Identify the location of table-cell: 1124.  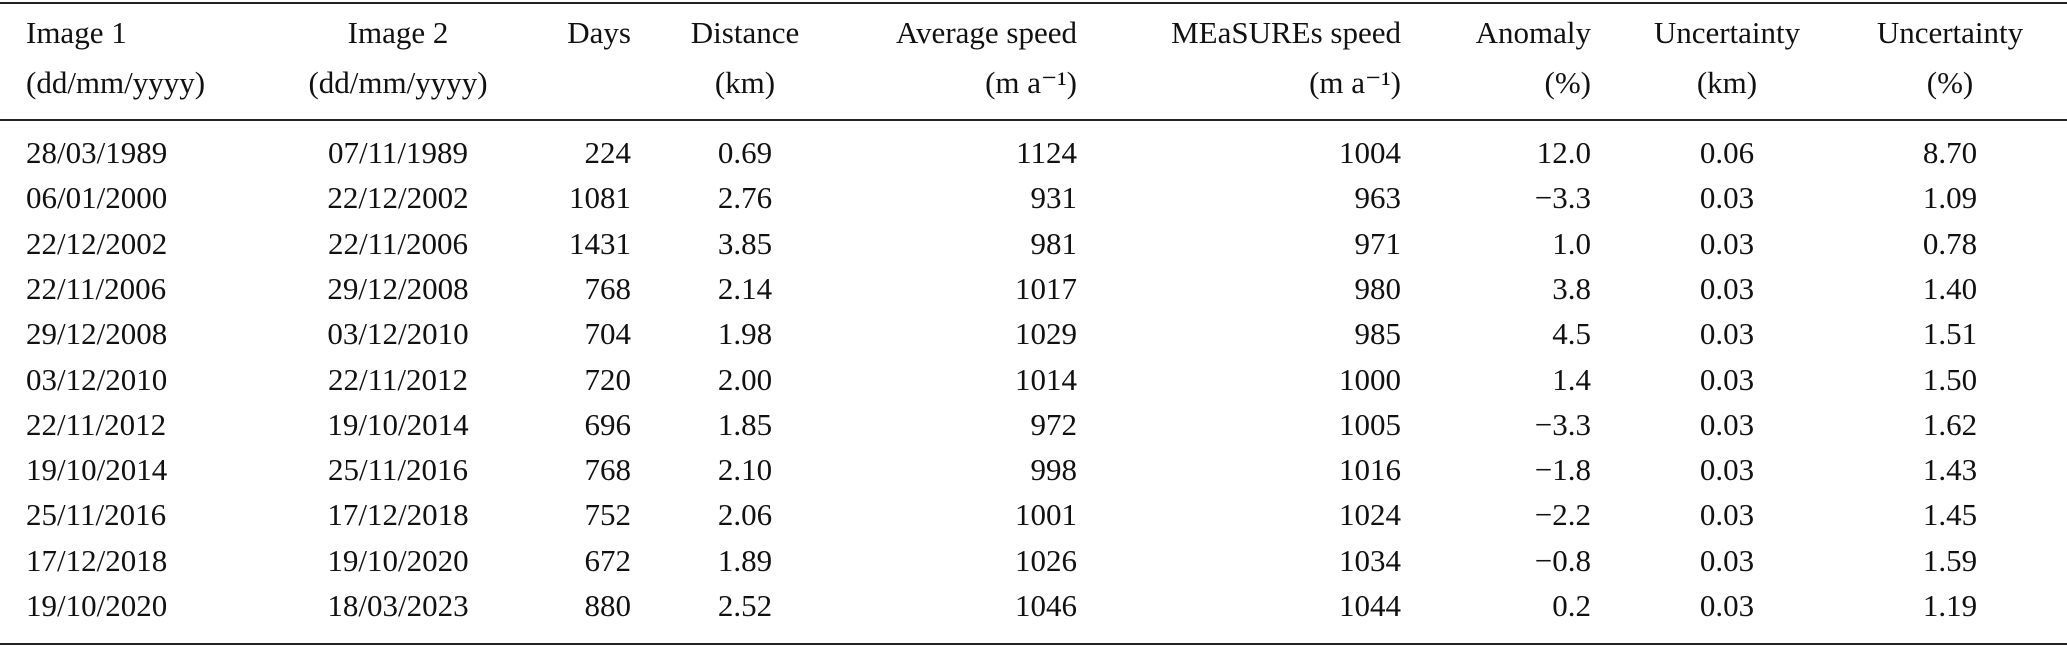
(1046, 152).